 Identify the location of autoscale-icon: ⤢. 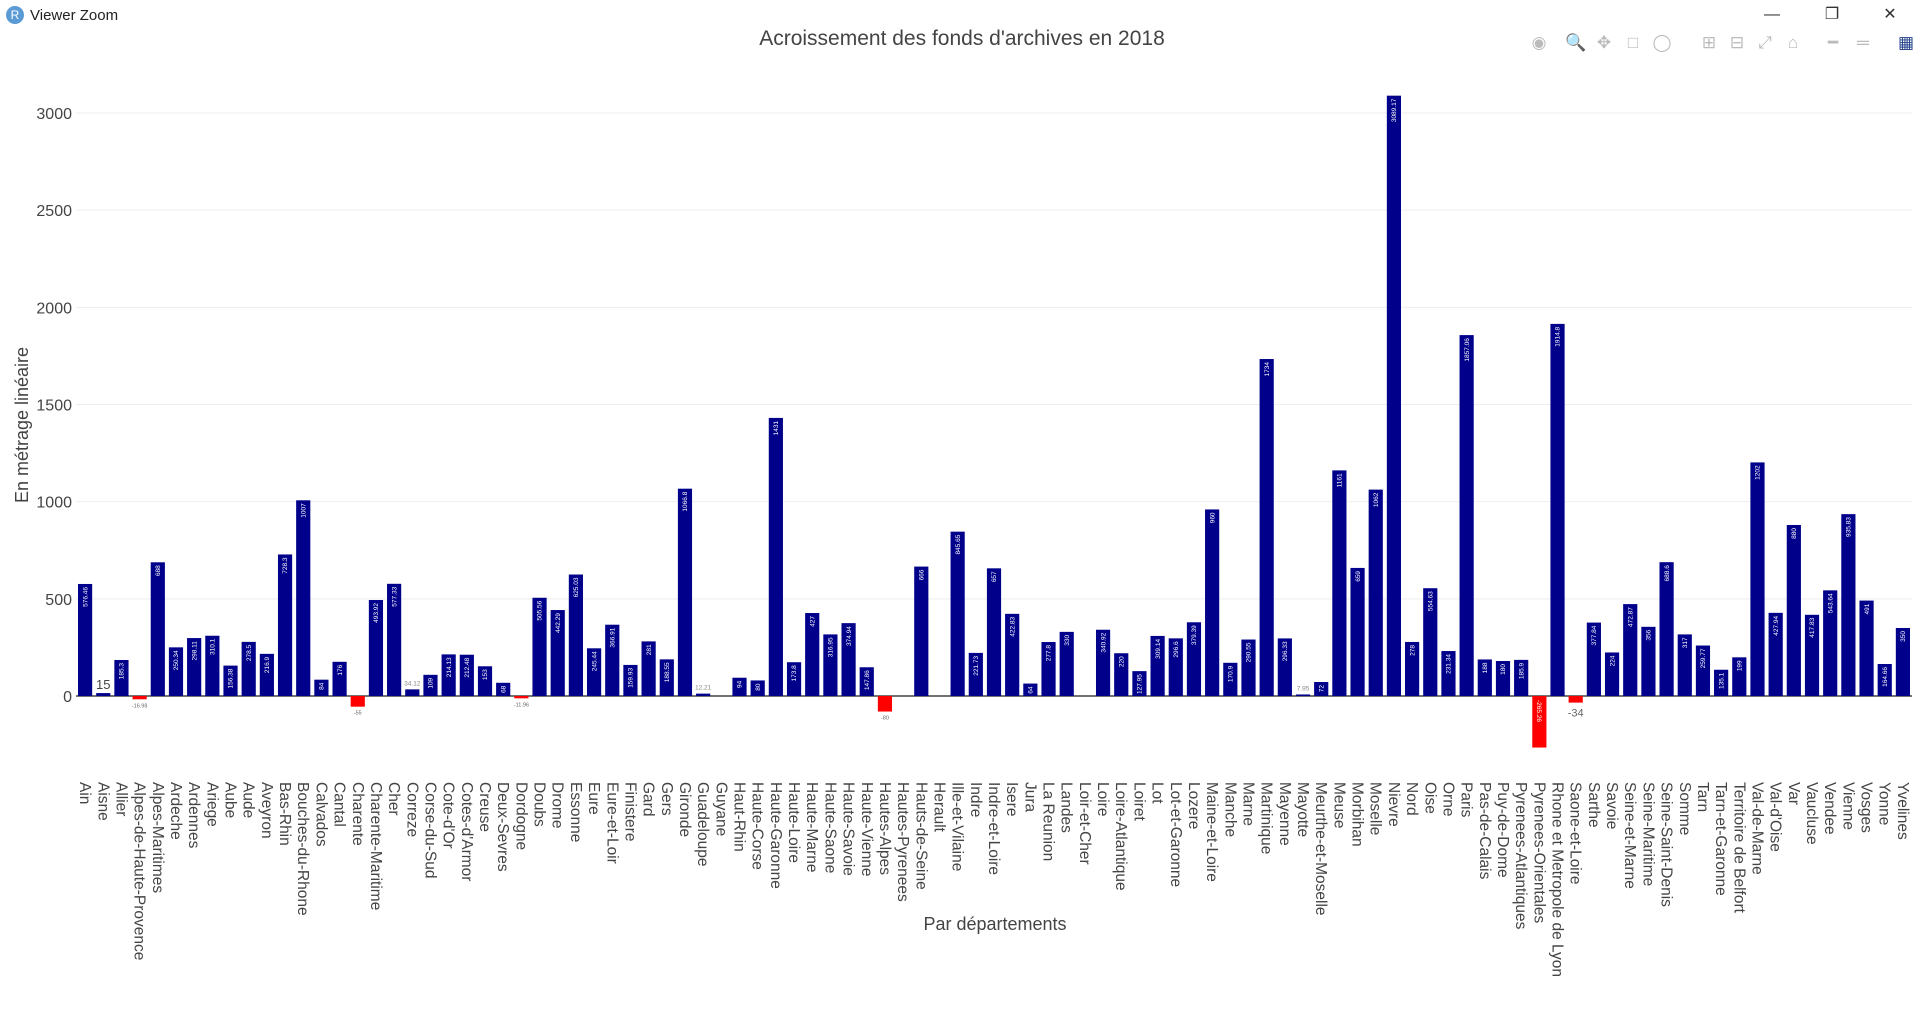
(1765, 42).